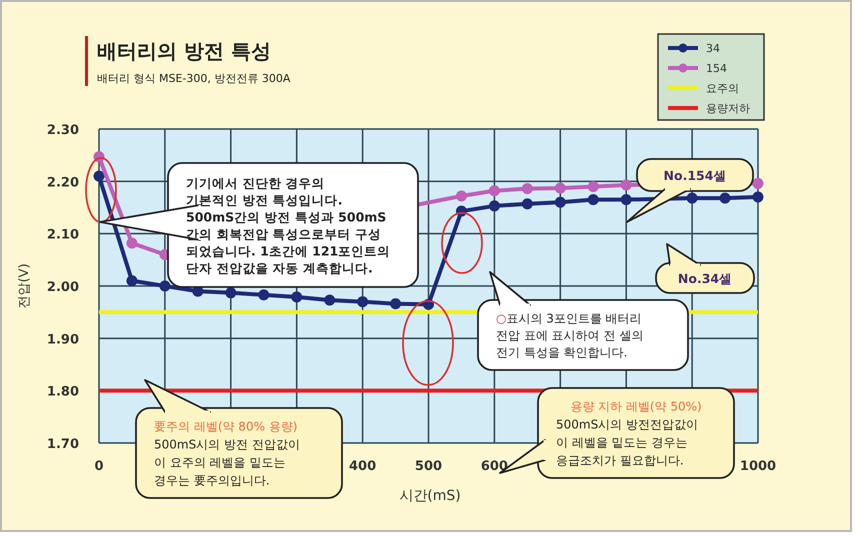 The width and height of the screenshot is (861, 537). Describe the element at coordinates (194, 78) in the screenshot. I see `chart-subtitle: 배터리 형식 MSE-300, 방전전류 300A` at that location.